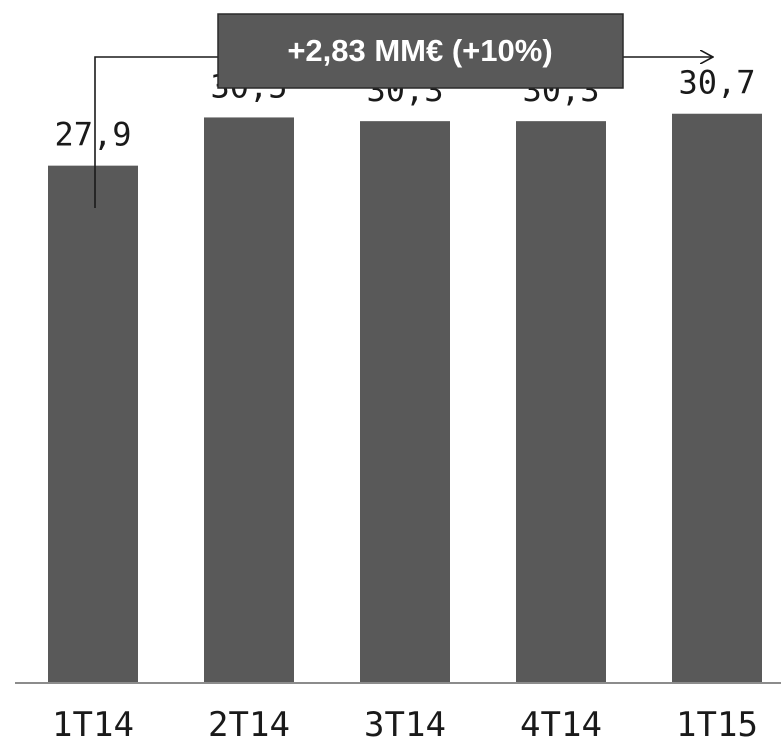 The image size is (781, 741). What do you see at coordinates (717, 398) in the screenshot?
I see `bar-1T15` at bounding box center [717, 398].